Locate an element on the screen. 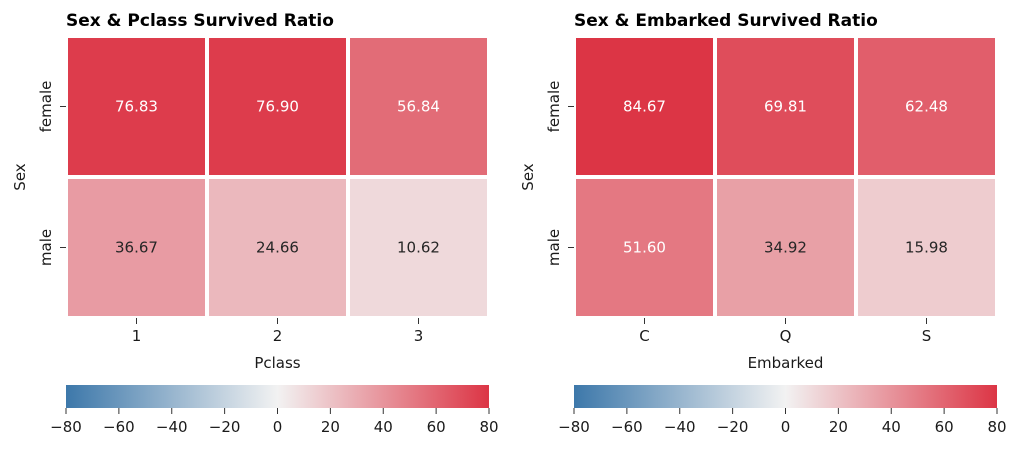 The width and height of the screenshot is (1018, 449). x-tick-label: 2 is located at coordinates (278, 336).